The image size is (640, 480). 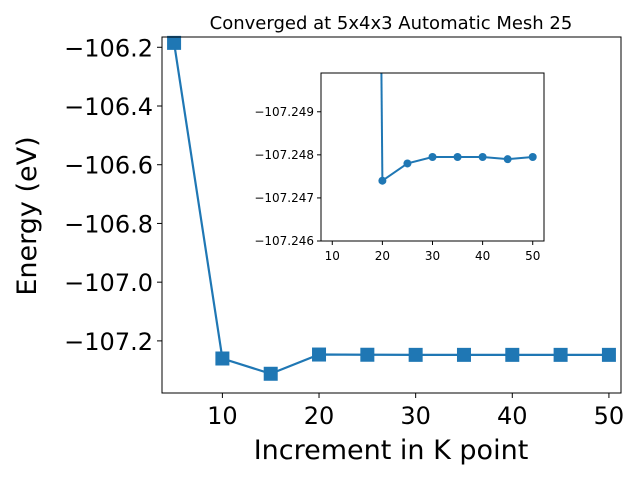 I want to click on inset-x-tick-label: 30, so click(x=432, y=256).